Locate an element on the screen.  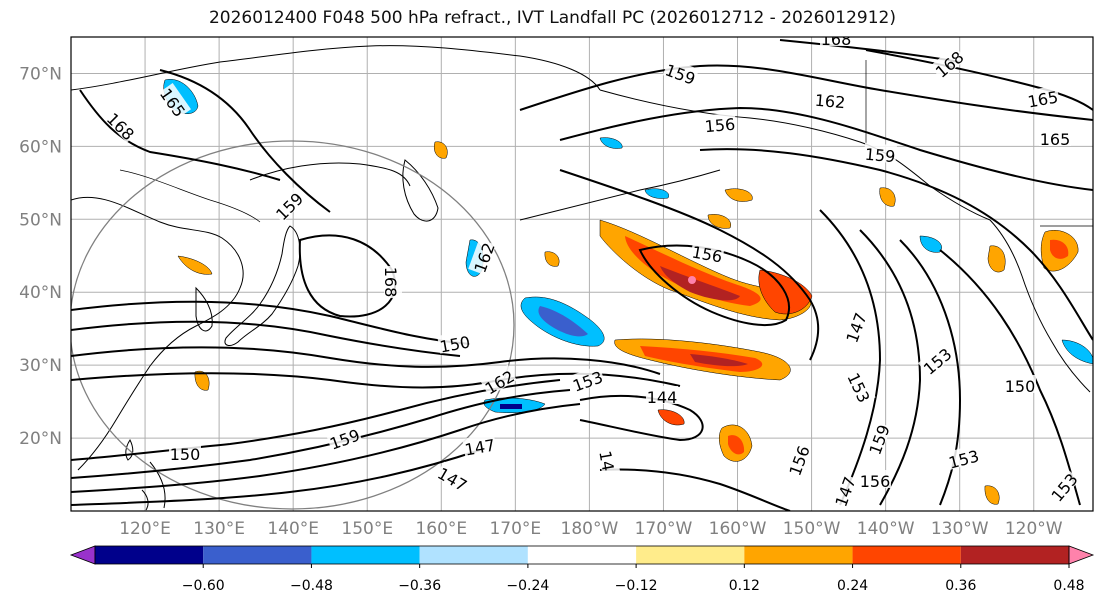
longitude-label: 130°W is located at coordinates (960, 529).